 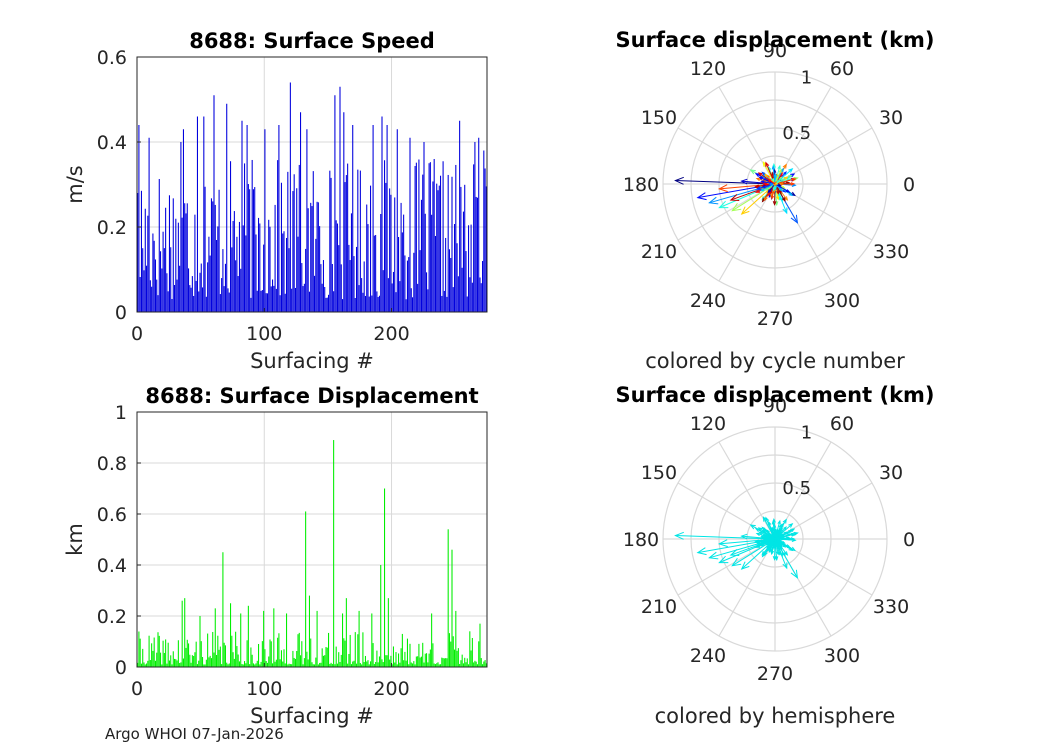 What do you see at coordinates (775, 361) in the screenshot?
I see `polar-subtitle: colored by cycle number` at bounding box center [775, 361].